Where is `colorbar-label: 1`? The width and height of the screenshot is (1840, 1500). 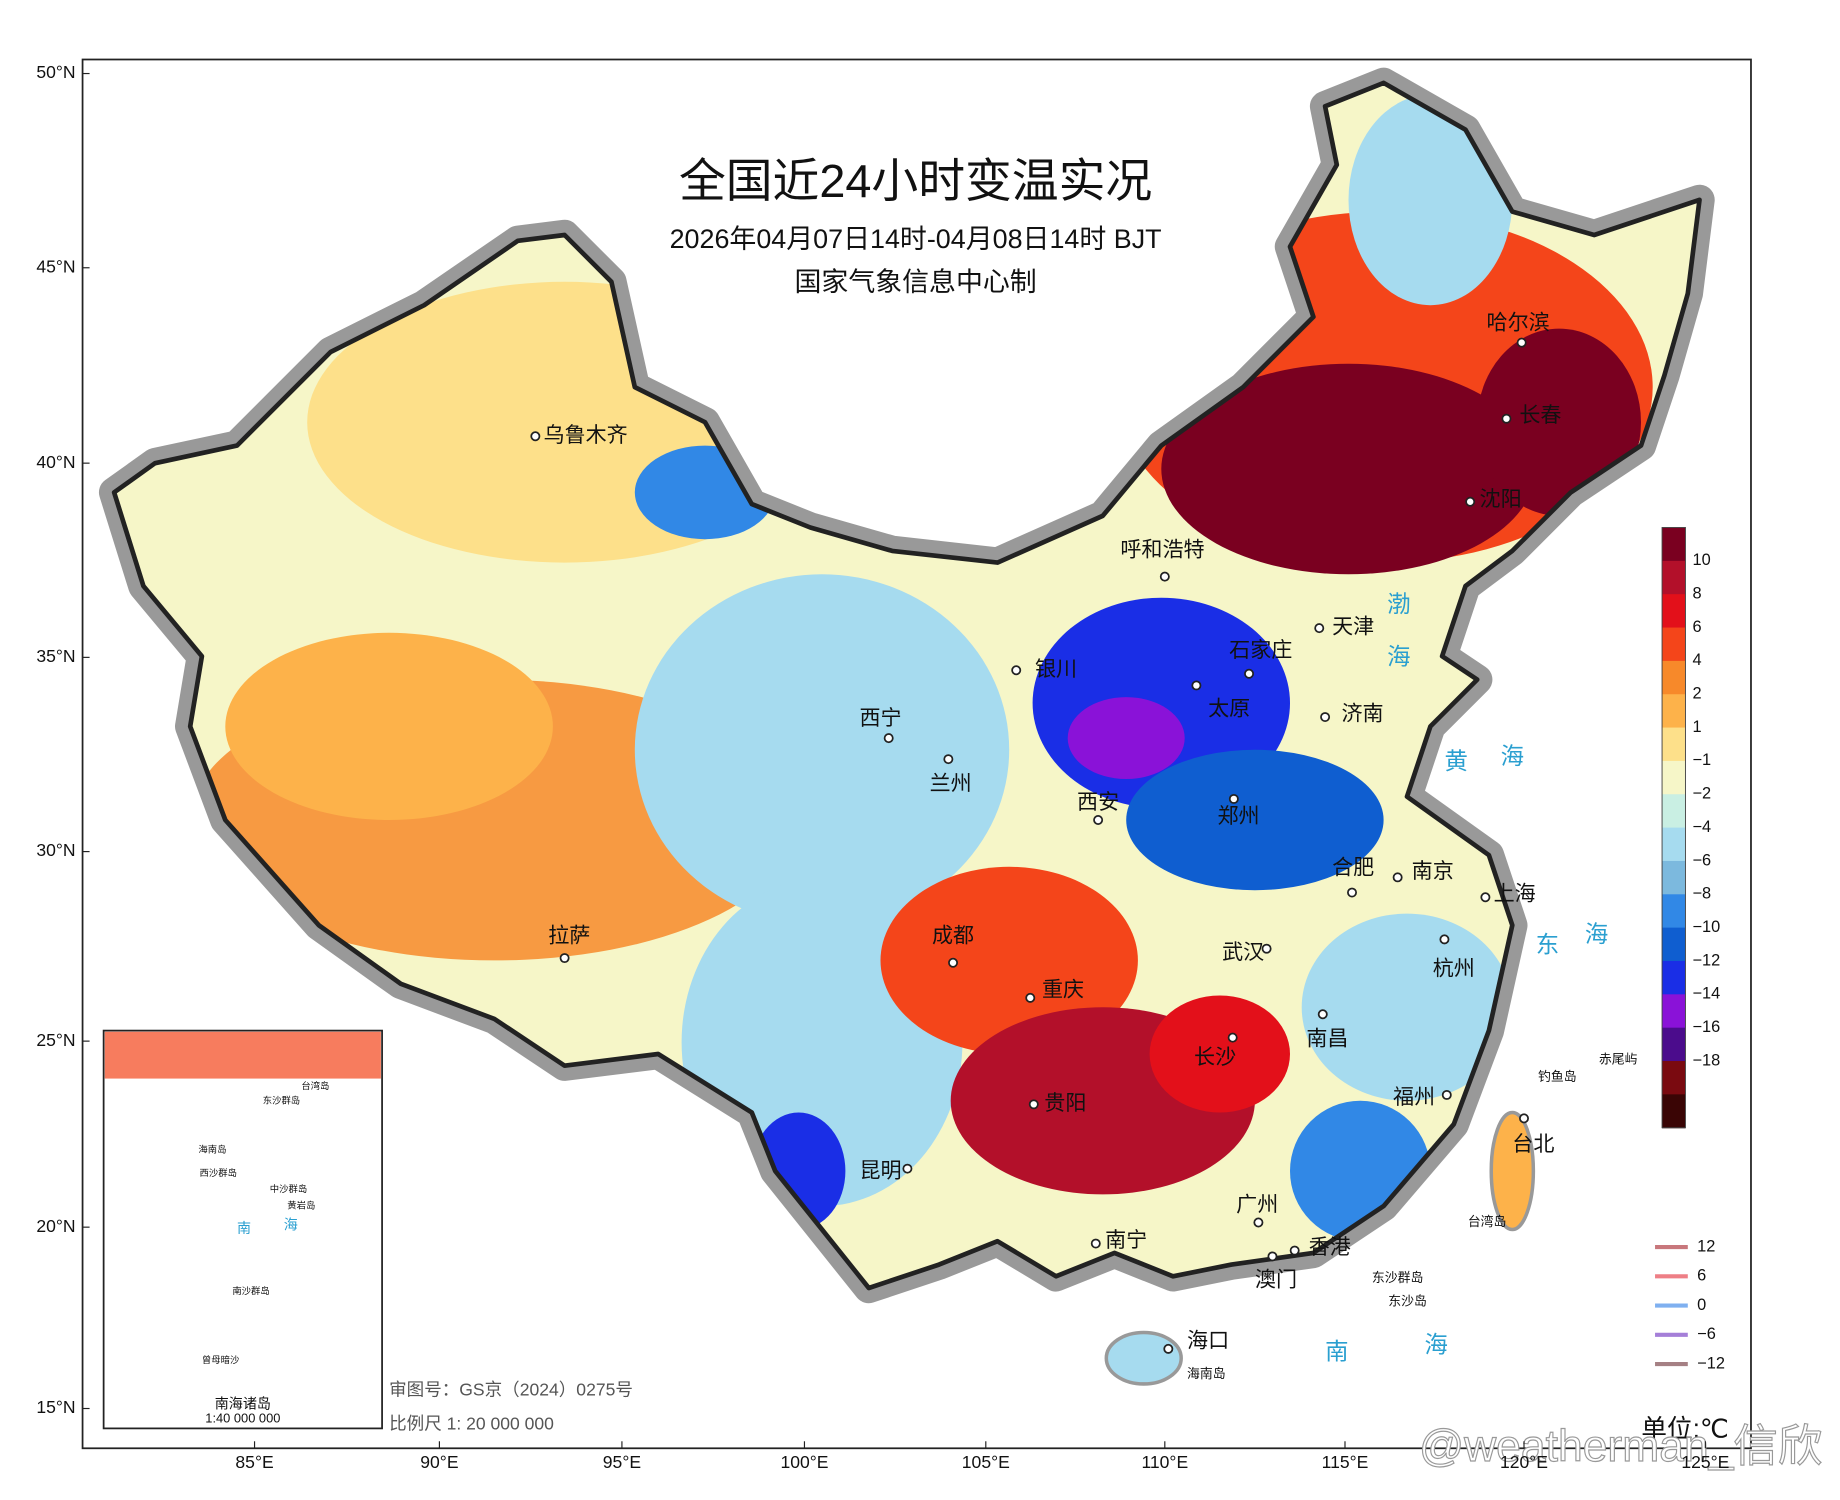
colorbar-label: 1 is located at coordinates (1696, 727).